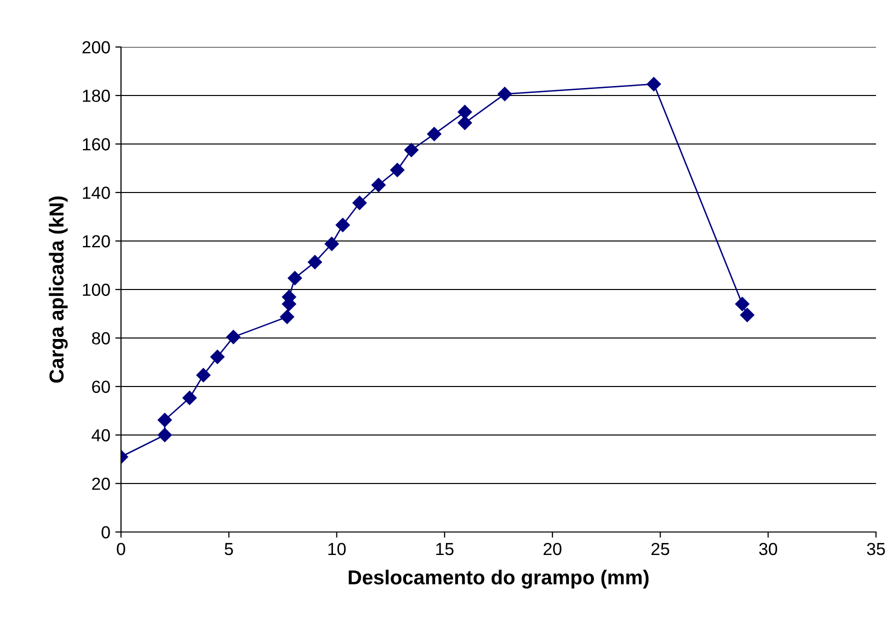 Image resolution: width=895 pixels, height=629 pixels. What do you see at coordinates (498, 579) in the screenshot?
I see `x-axis-title: Deslocamento do grampo (mm)` at bounding box center [498, 579].